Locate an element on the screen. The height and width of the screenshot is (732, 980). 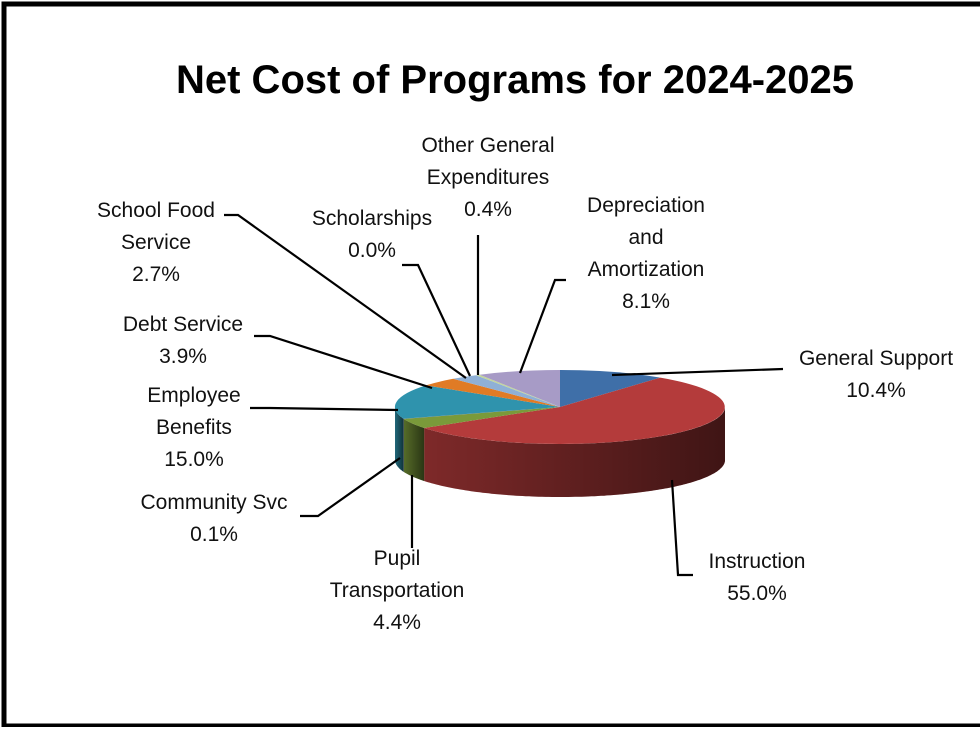
slice-label-line: 3.9% is located at coordinates (183, 356).